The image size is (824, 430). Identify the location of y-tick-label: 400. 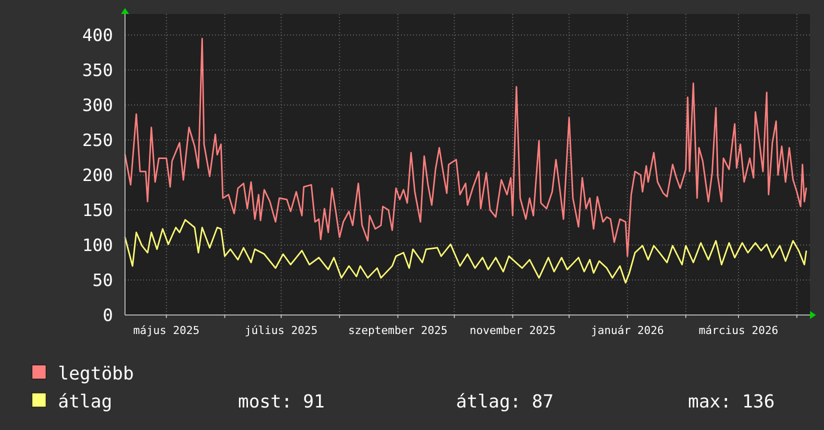
(97, 36).